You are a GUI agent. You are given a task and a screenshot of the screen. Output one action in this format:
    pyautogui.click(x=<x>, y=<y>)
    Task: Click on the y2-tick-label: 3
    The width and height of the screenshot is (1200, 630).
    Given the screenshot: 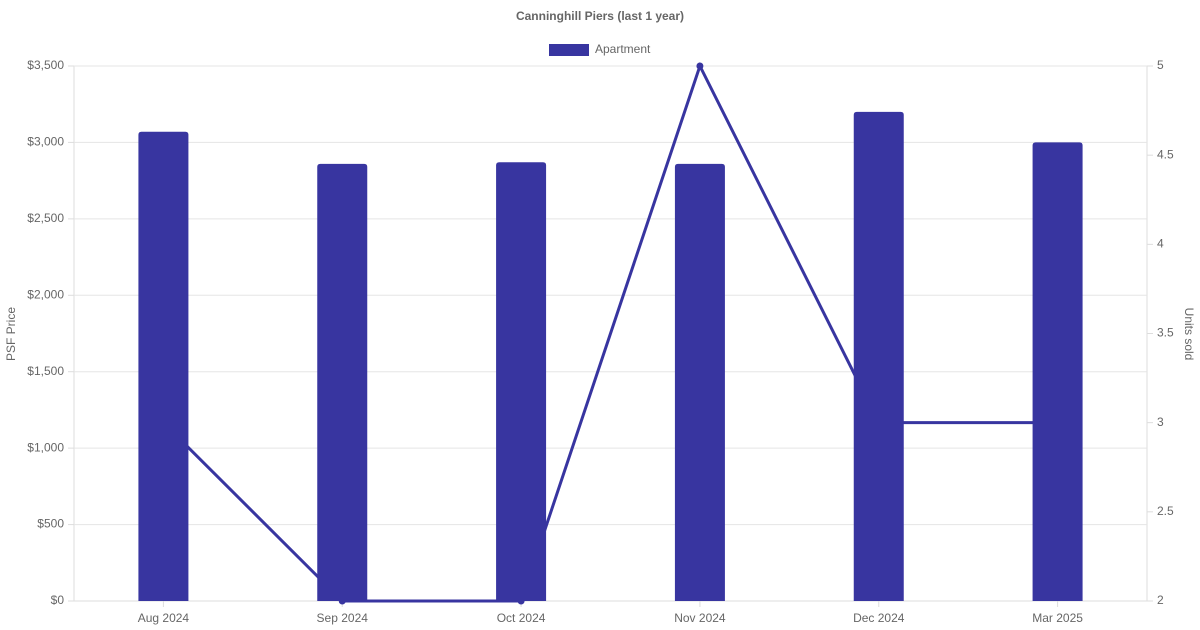 What is the action you would take?
    pyautogui.click(x=1160, y=422)
    